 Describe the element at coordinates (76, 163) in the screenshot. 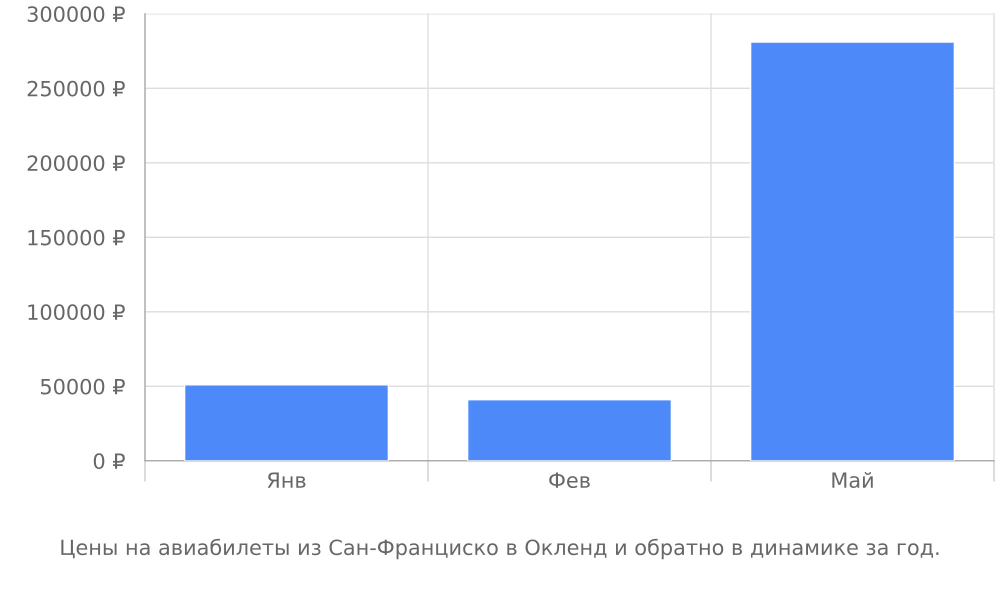

I see `y-tick-label: 200000 ₽` at that location.